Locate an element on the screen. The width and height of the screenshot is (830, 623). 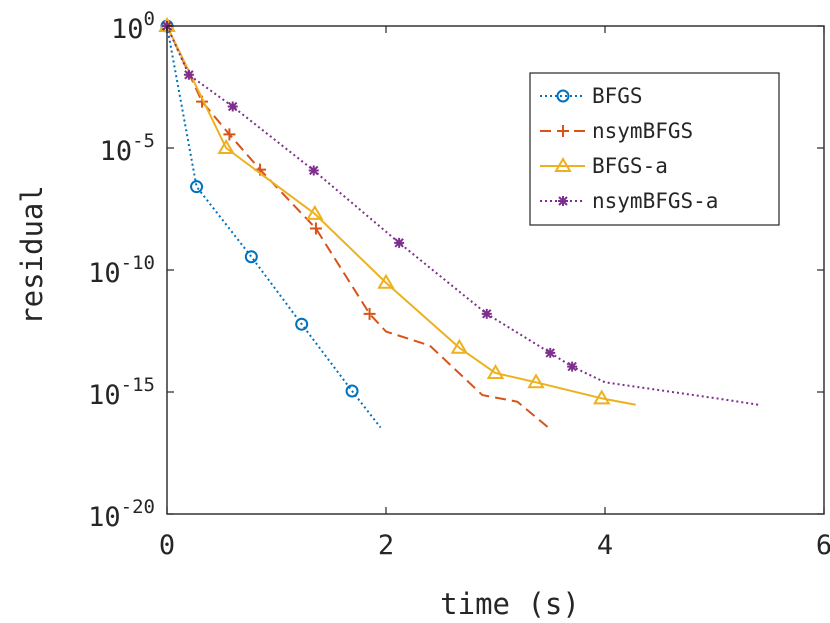
legend-entry: BFGS-a is located at coordinates (604, 166).